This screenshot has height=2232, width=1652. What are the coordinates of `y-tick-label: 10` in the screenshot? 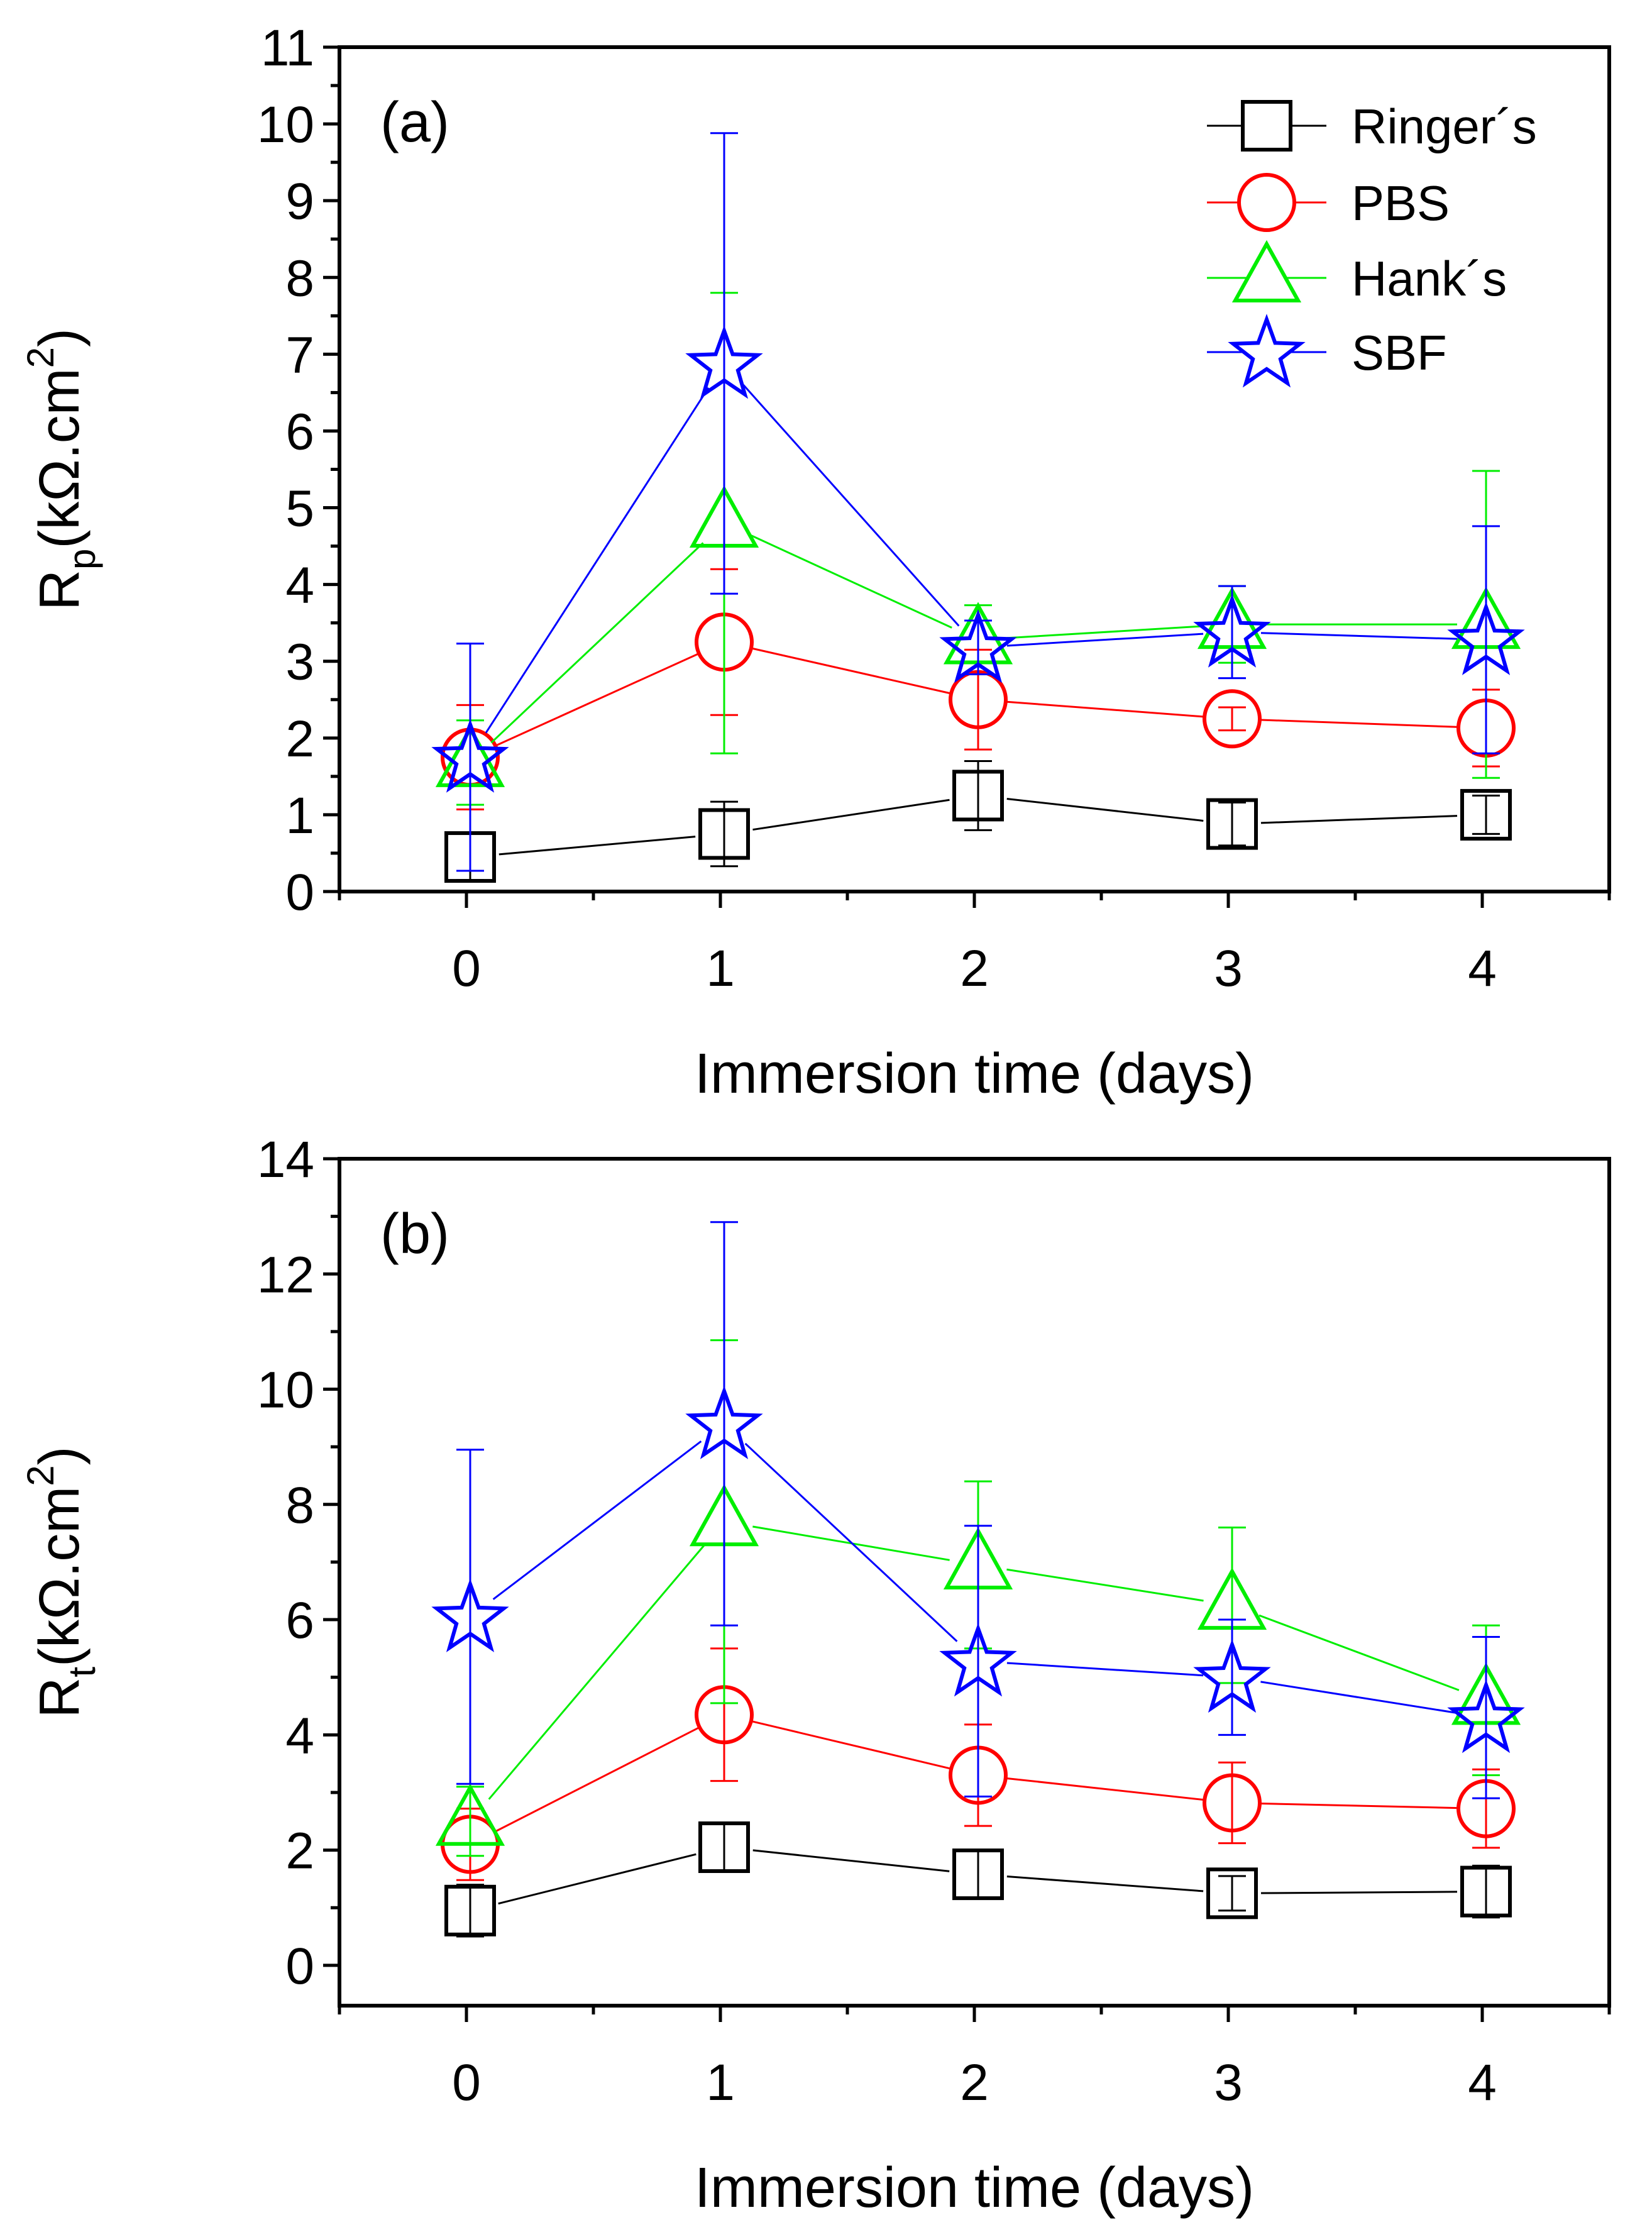 It's located at (285, 125).